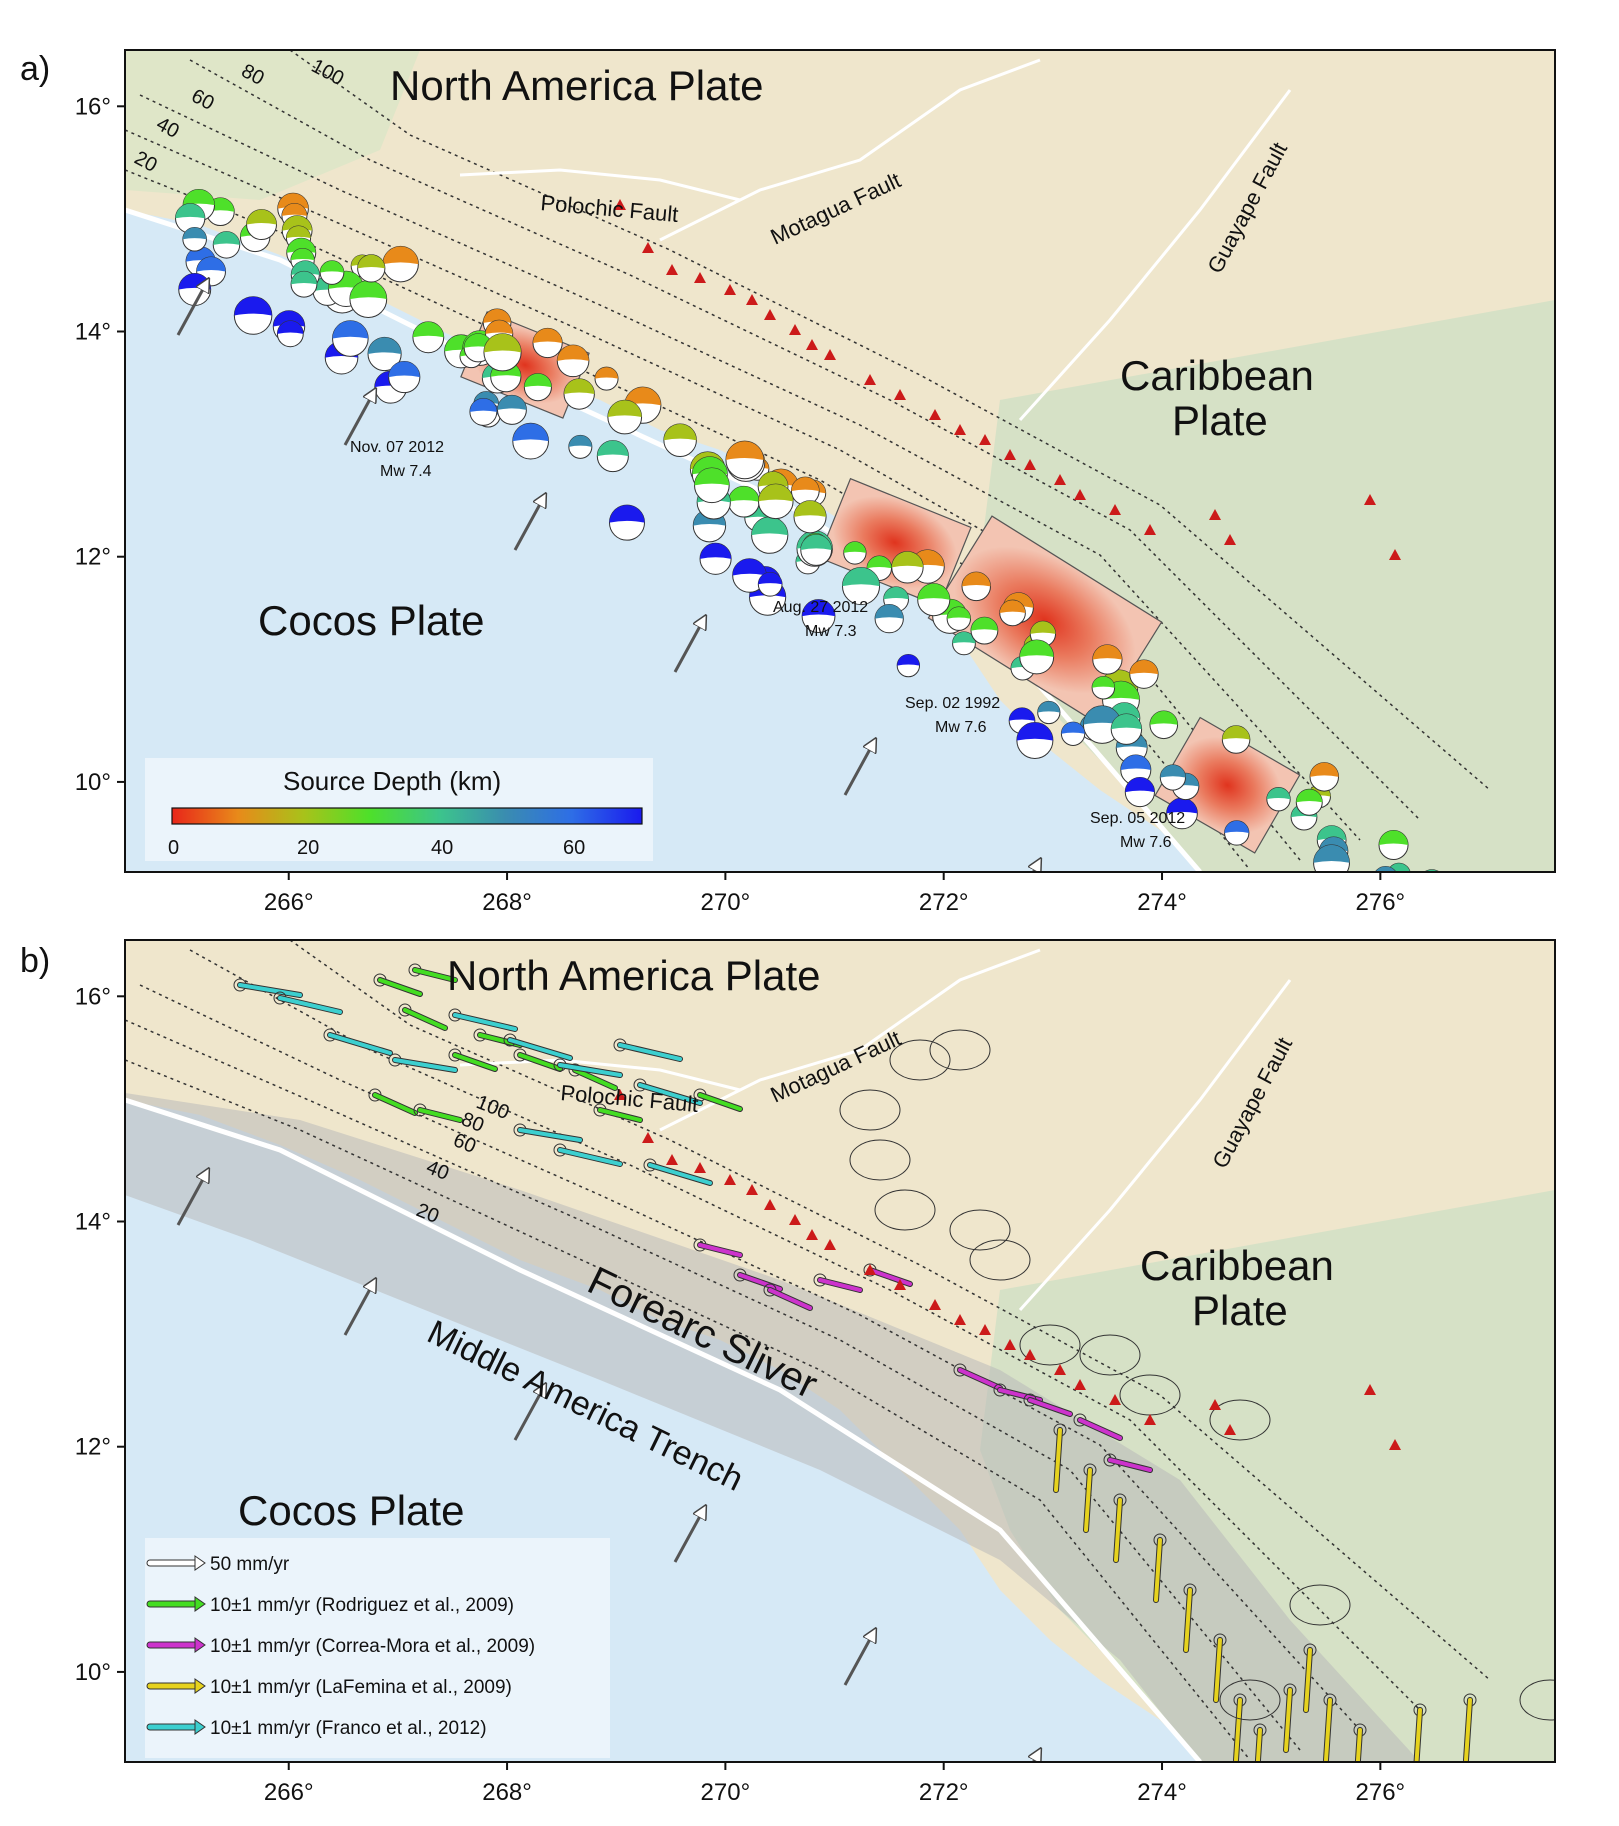 The width and height of the screenshot is (1619, 1826). I want to click on plate-label-caribbean-2: Plate, so click(1220, 420).